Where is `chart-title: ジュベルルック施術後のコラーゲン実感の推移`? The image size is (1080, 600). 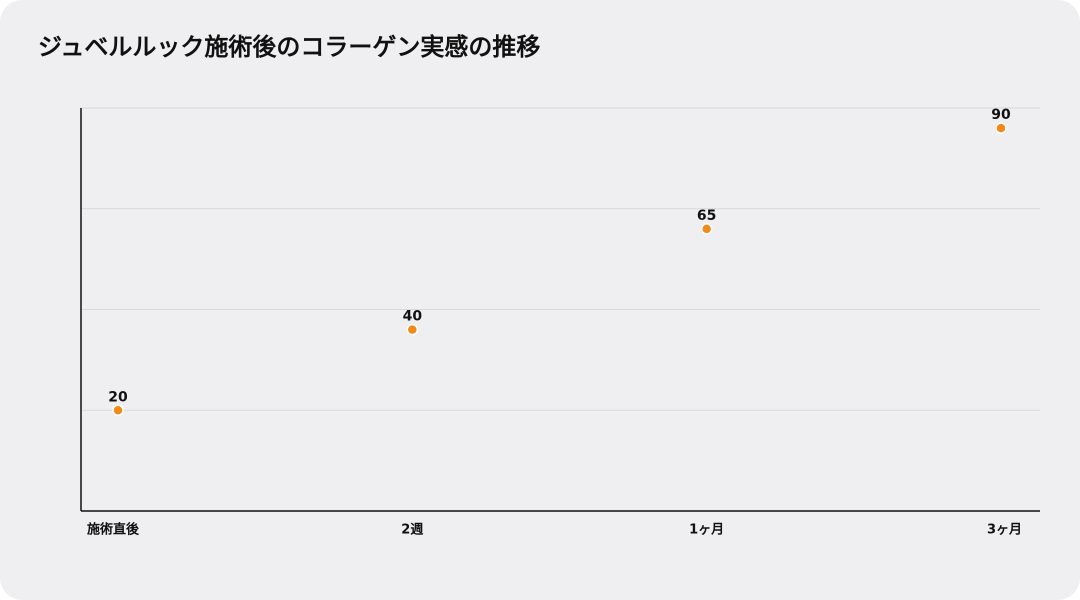 chart-title: ジュベルルック施術後のコラーゲン実感の推移 is located at coordinates (289, 47).